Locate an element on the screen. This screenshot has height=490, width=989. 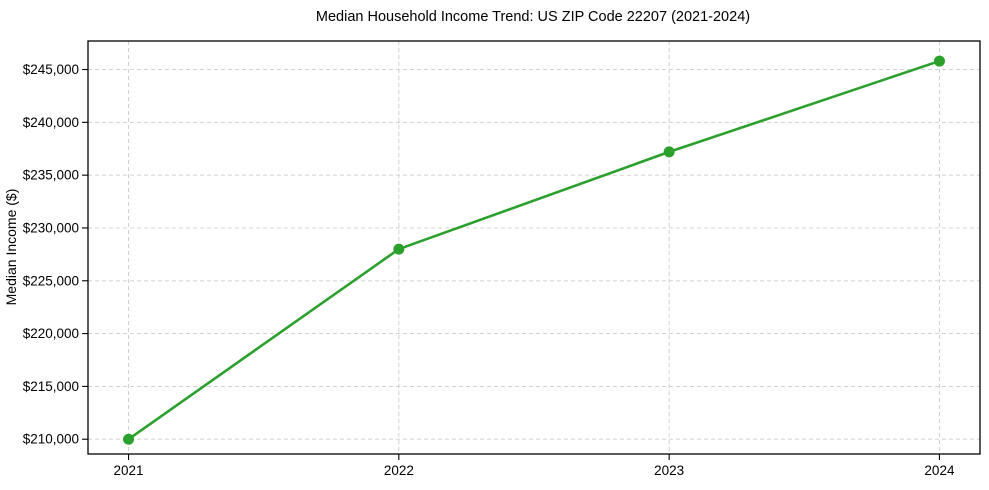
y-tick-label: $230,000 is located at coordinates (51, 227).